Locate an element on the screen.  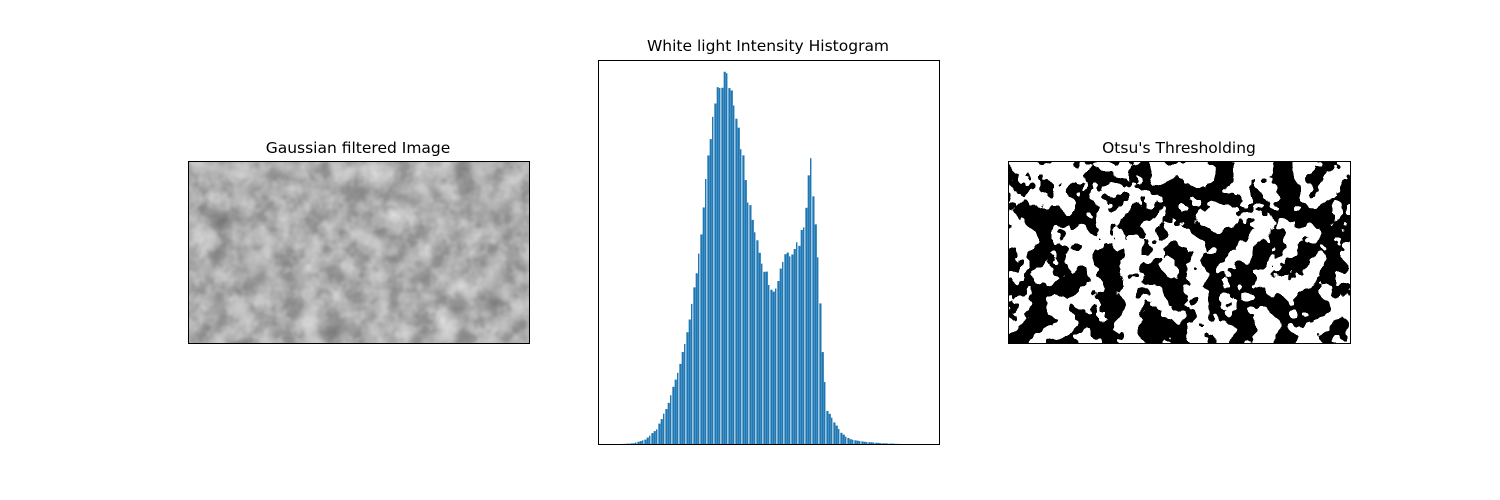
otsu-image-panel is located at coordinates (1179, 252).